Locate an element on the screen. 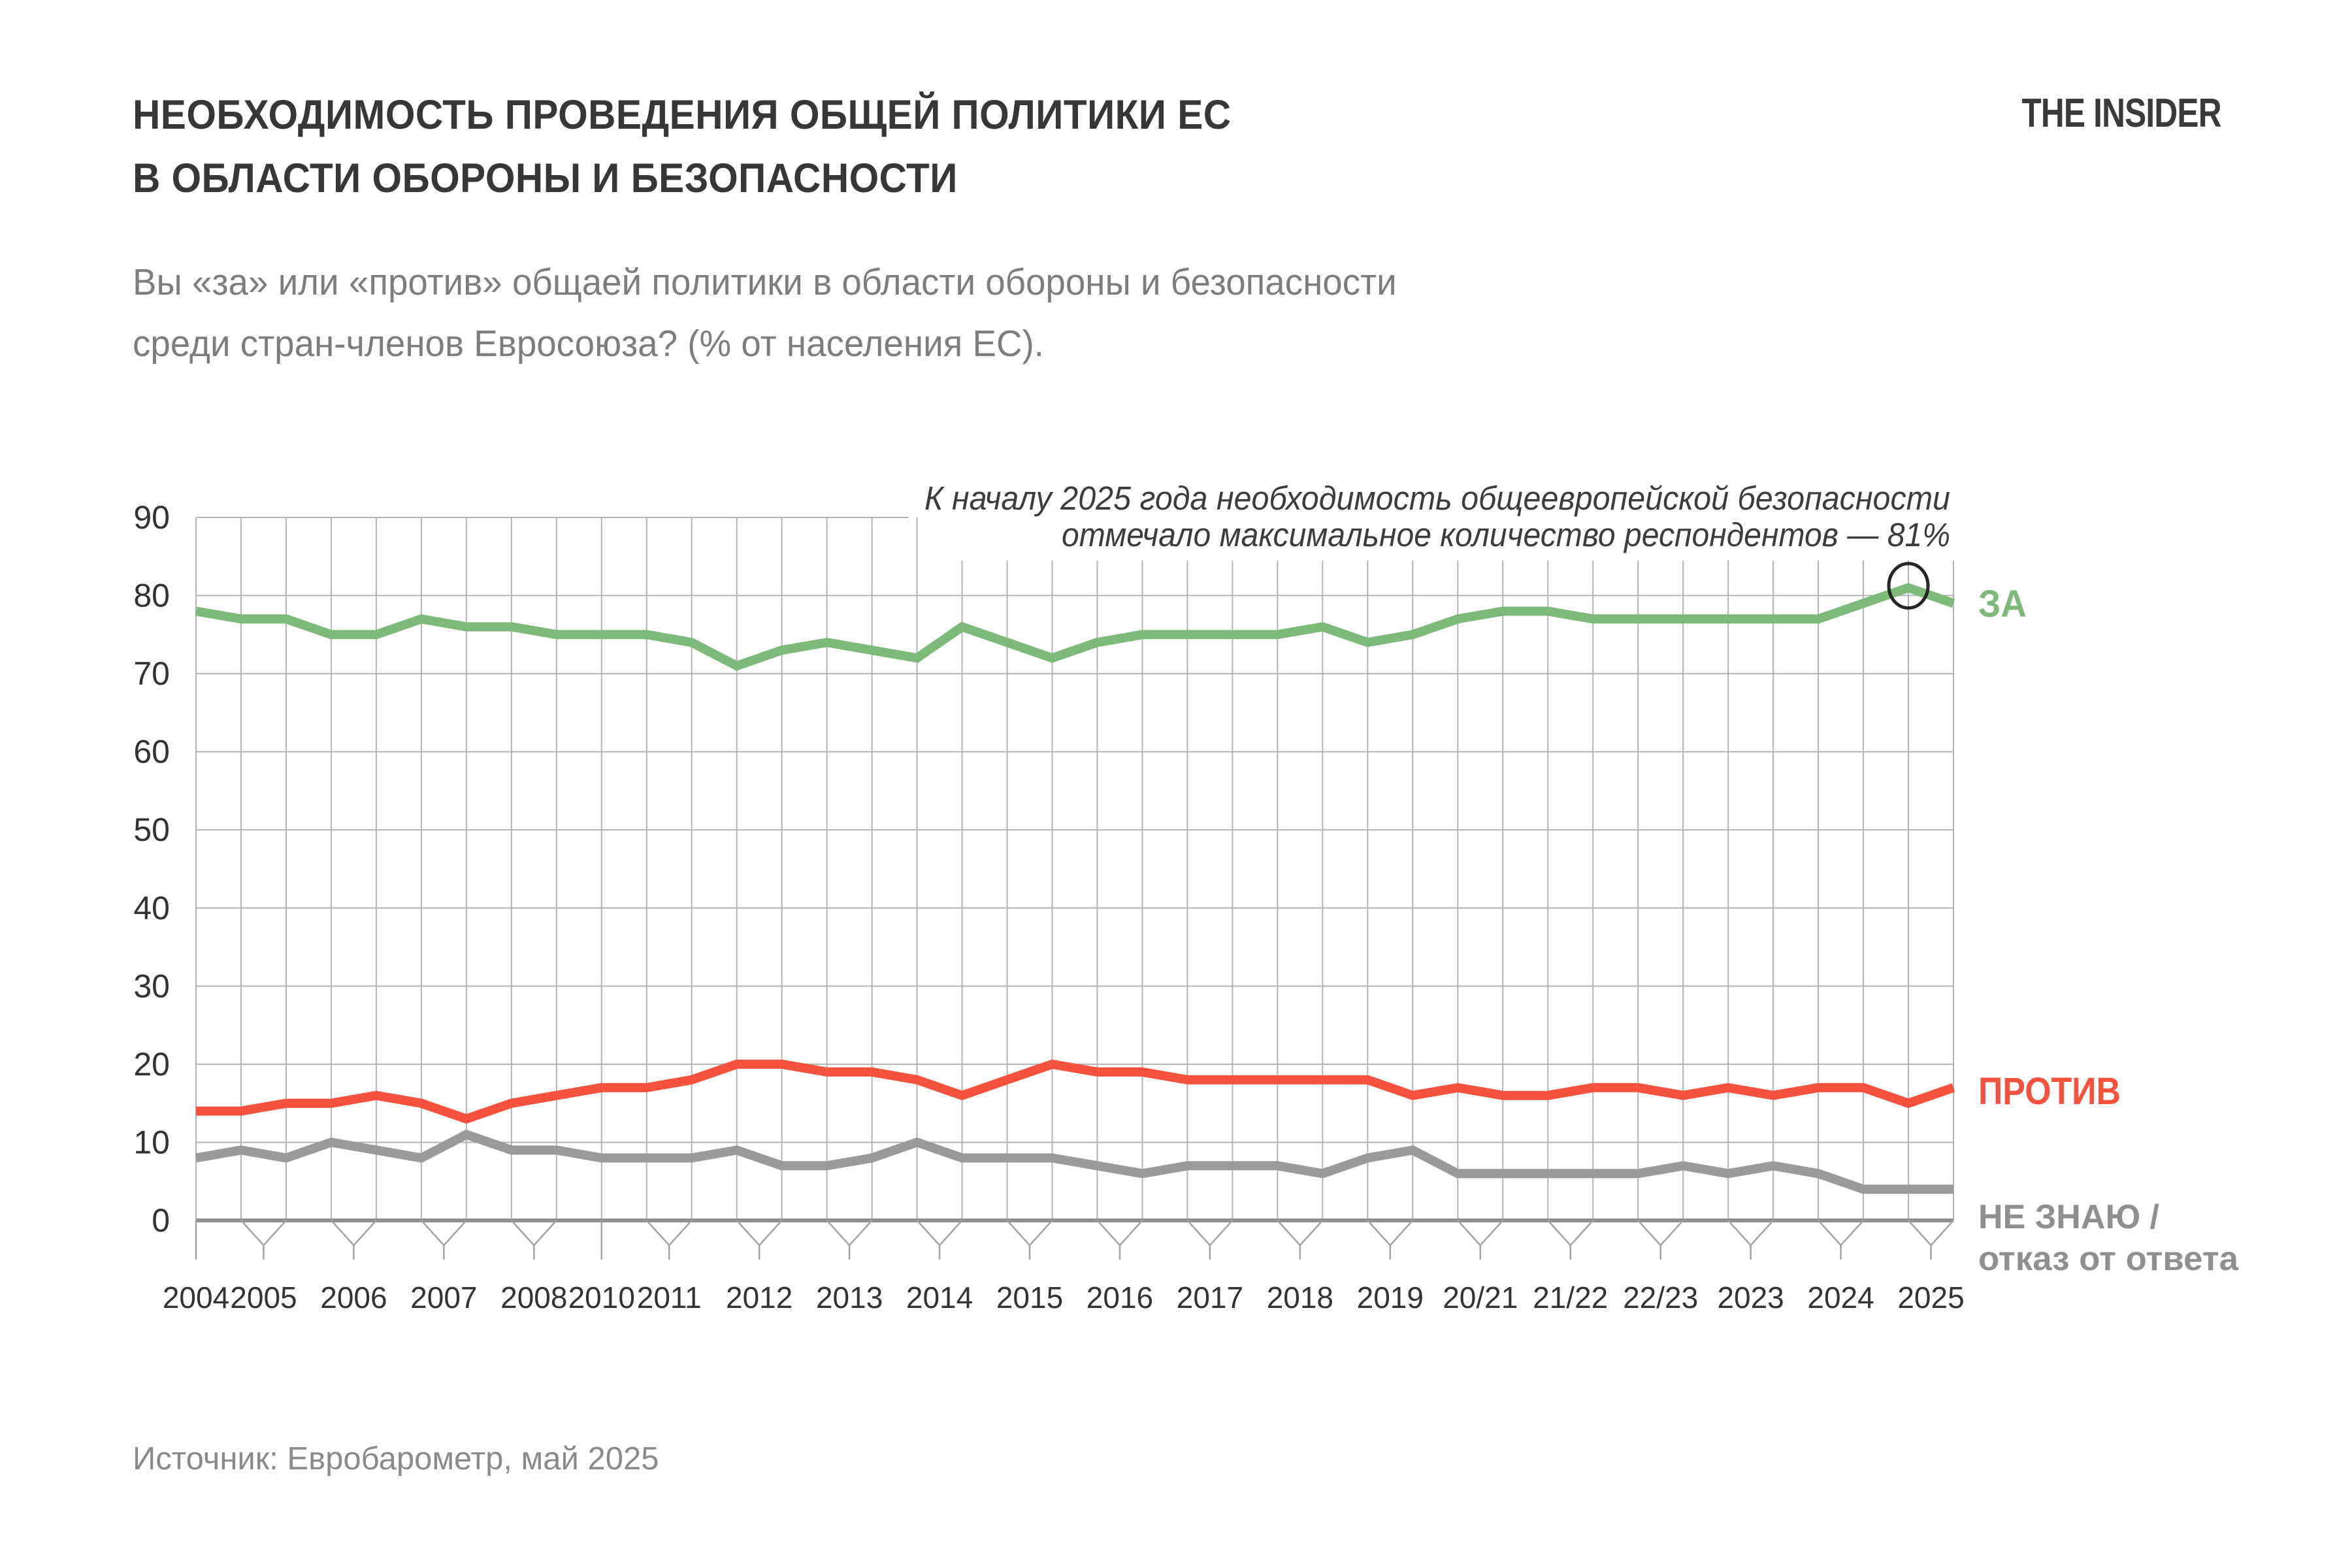 Image resolution: width=2352 pixels, height=1568 pixels. y-tick-label: 30 is located at coordinates (151, 986).